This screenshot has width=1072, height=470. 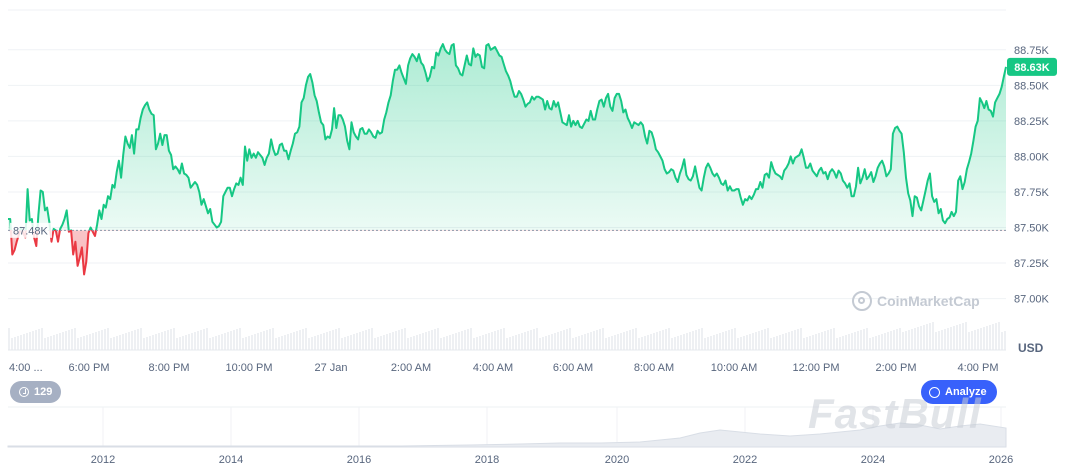 What do you see at coordinates (1032, 68) in the screenshot?
I see `current-price-label: 88.63K` at bounding box center [1032, 68].